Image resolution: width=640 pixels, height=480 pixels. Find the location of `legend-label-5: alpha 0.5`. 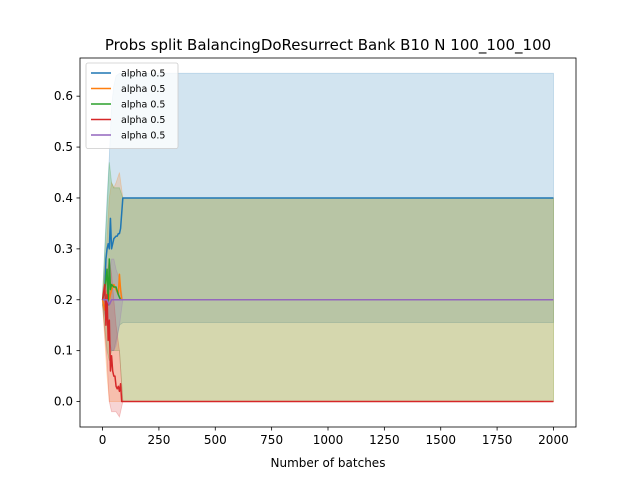

legend-label-5: alpha 0.5 is located at coordinates (143, 136).